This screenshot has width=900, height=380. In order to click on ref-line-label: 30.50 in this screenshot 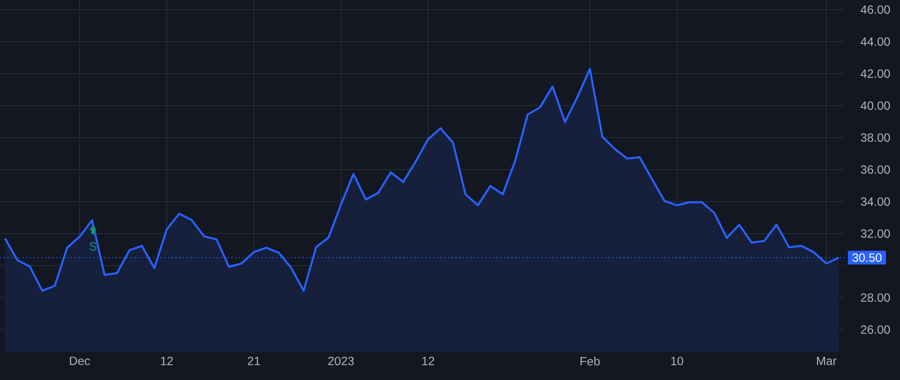, I will do `click(867, 257)`.